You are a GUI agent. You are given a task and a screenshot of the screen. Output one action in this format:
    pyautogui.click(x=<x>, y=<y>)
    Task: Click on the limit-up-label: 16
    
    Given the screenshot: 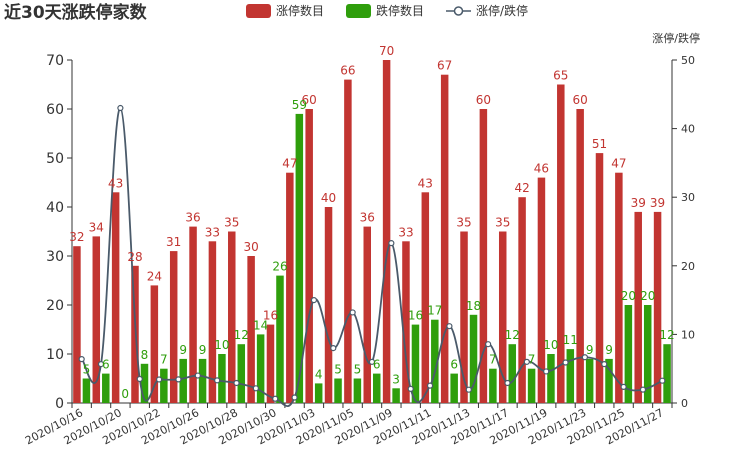 What is the action you would take?
    pyautogui.click(x=270, y=316)
    